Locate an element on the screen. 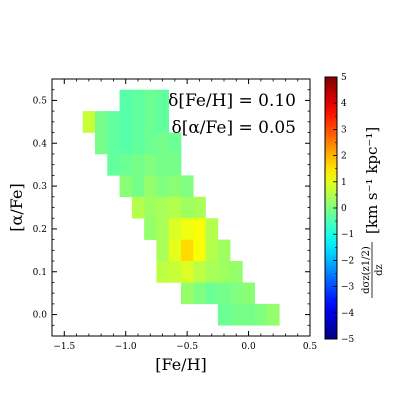  colorbar-tick-label: −1 is located at coordinates (347, 235).